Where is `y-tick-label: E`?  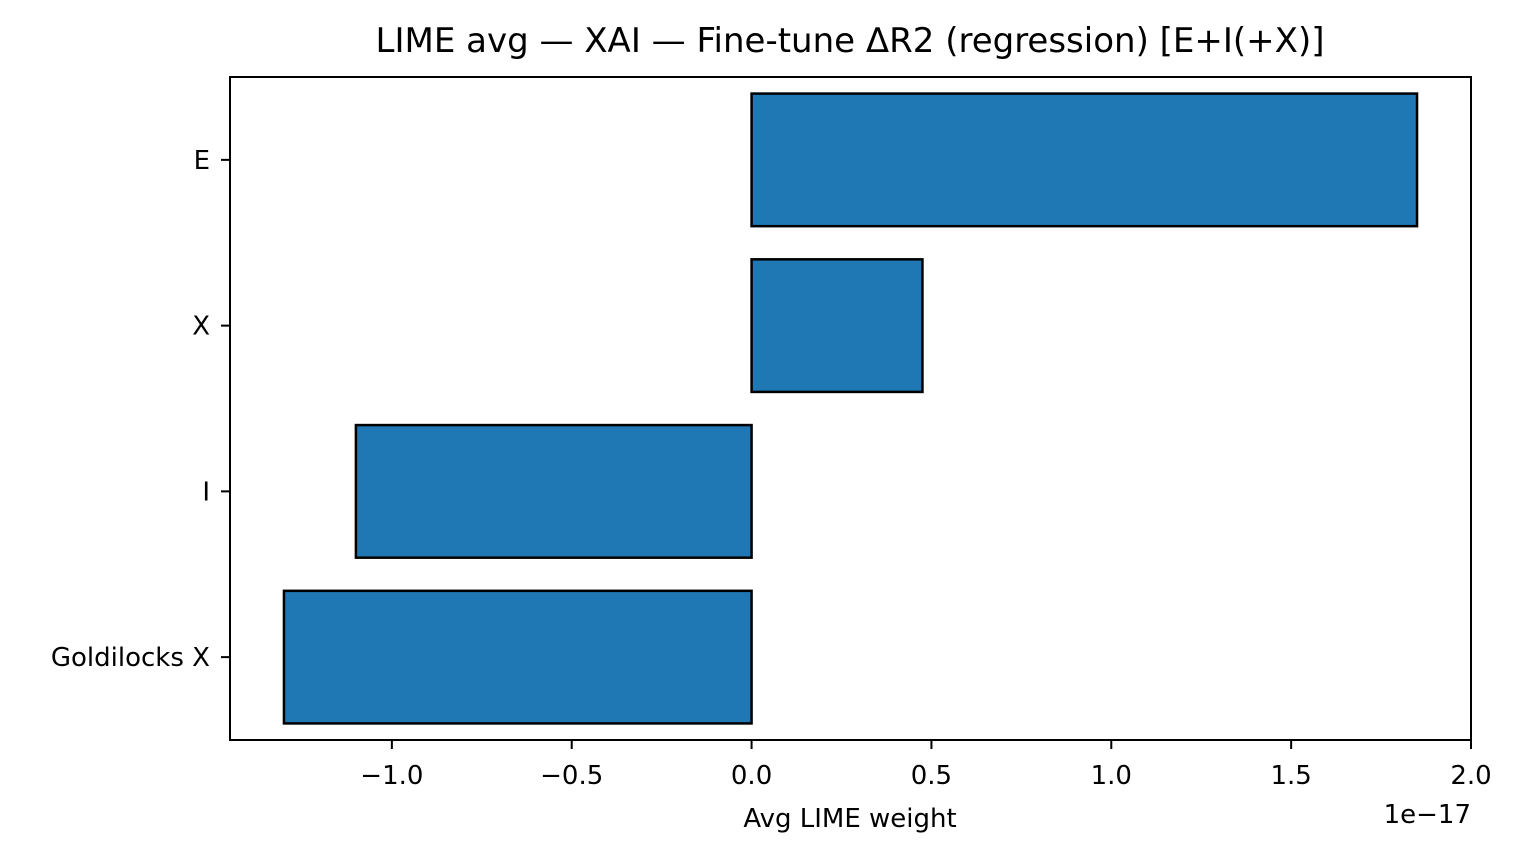
y-tick-label: E is located at coordinates (202, 161).